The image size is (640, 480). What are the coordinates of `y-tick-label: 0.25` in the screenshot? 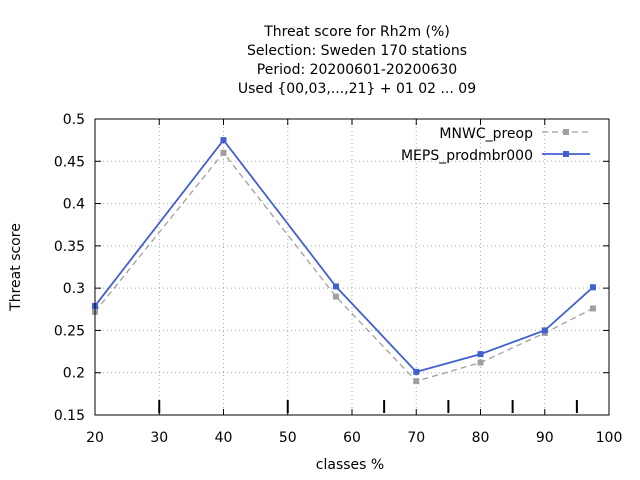 It's located at (69, 331).